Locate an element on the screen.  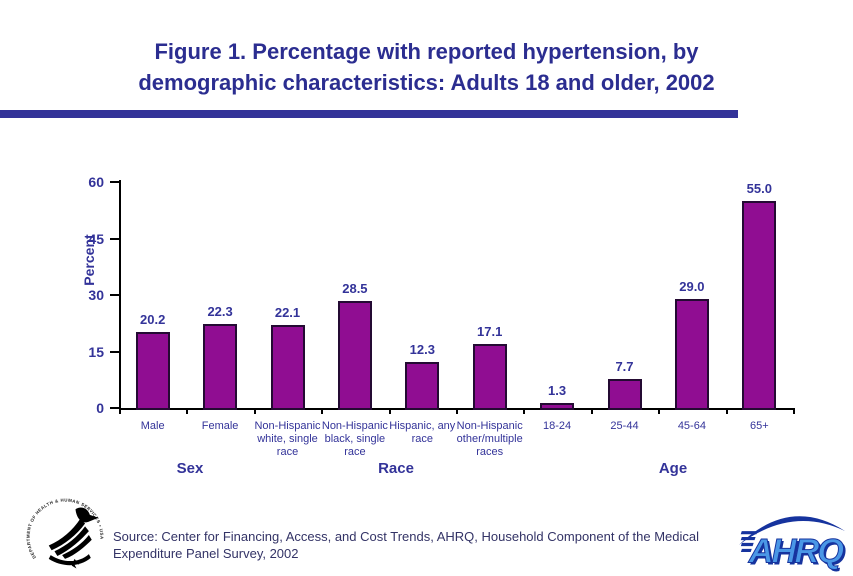
source-line2: Expenditure Panel Survey, 2002 is located at coordinates (206, 553).